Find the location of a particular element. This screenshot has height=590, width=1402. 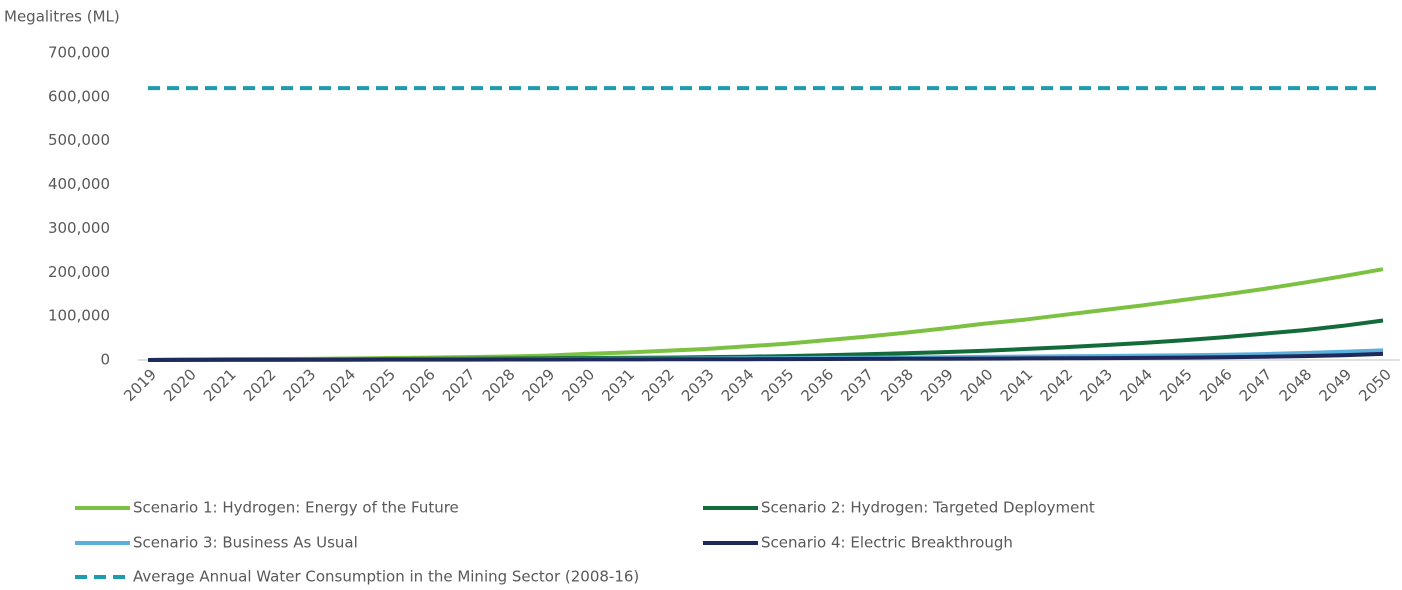

x-tick-label: 2035 is located at coordinates (778, 385).